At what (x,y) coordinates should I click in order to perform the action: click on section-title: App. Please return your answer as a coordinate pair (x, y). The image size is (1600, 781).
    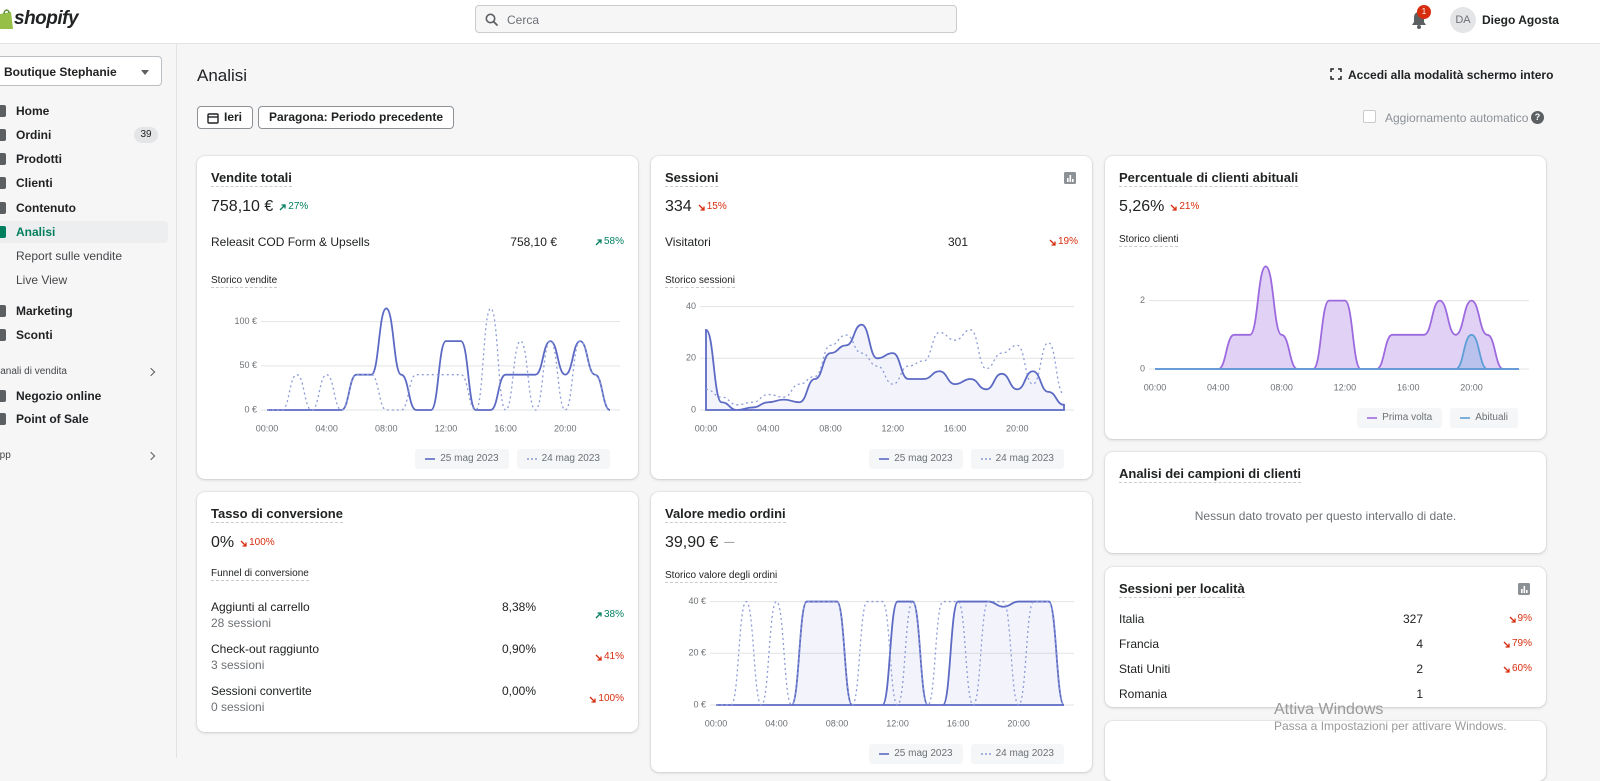
    Looking at the image, I should click on (5, 455).